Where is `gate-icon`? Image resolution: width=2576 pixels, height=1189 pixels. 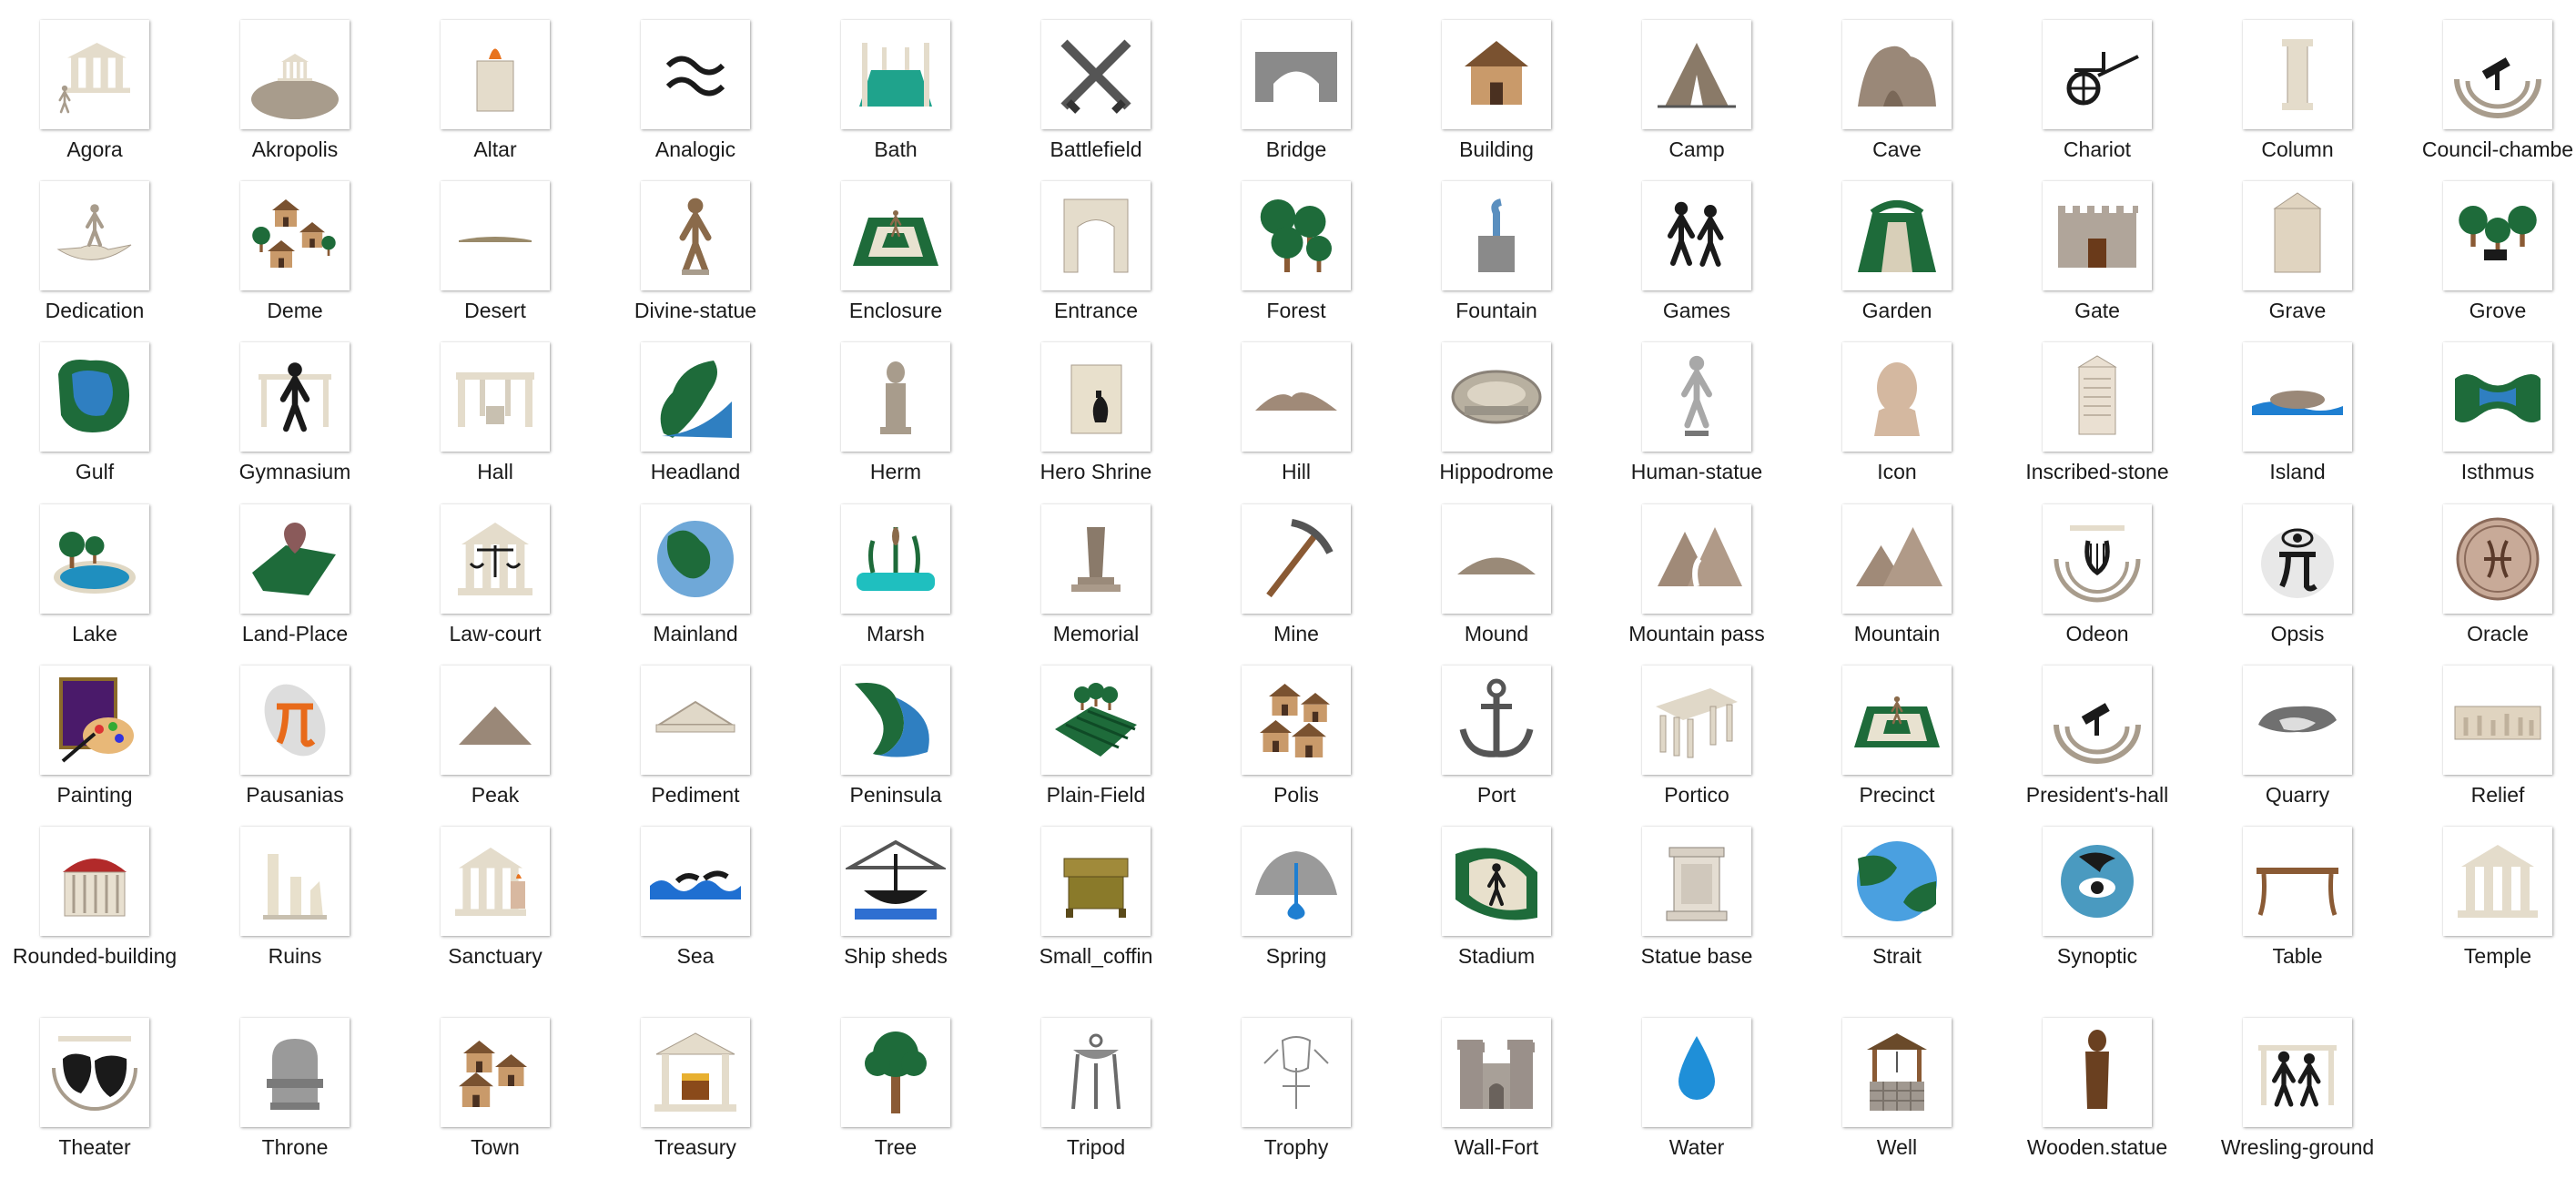
gate-icon is located at coordinates (2097, 236).